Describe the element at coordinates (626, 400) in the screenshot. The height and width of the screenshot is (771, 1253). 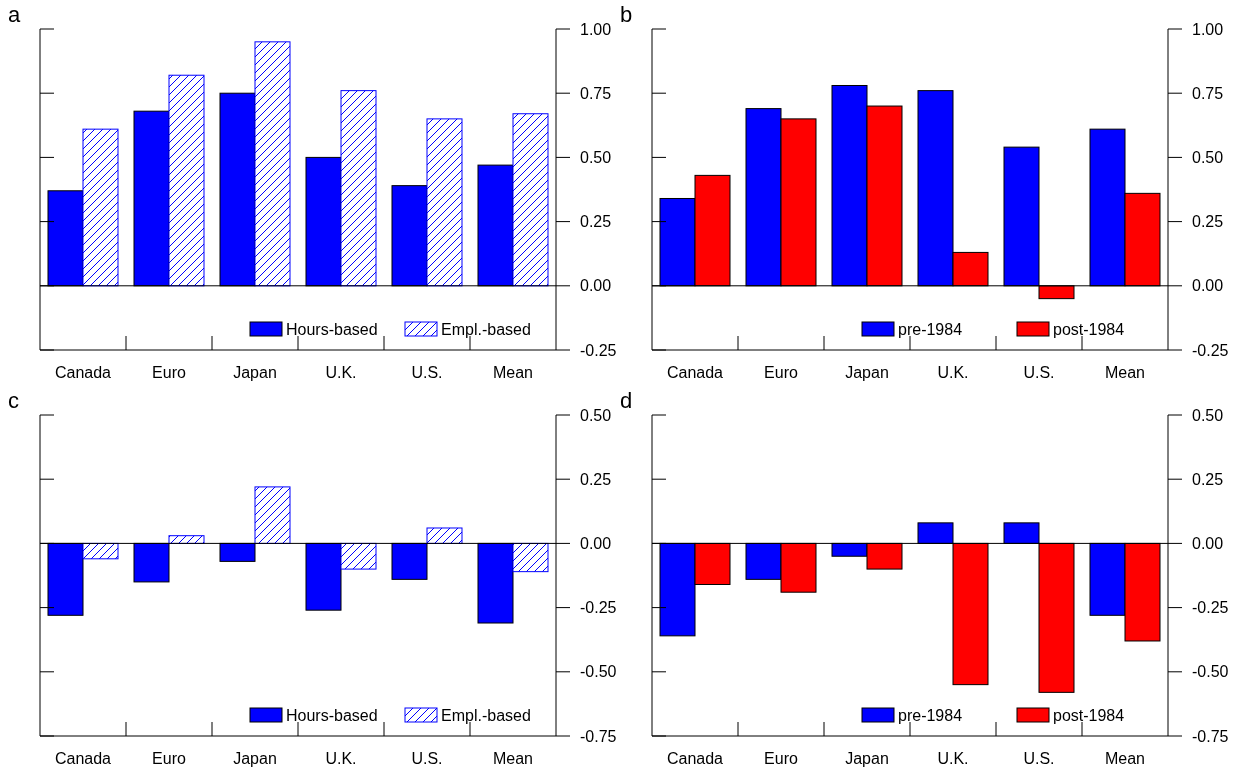
I see `chart-title: d` at that location.